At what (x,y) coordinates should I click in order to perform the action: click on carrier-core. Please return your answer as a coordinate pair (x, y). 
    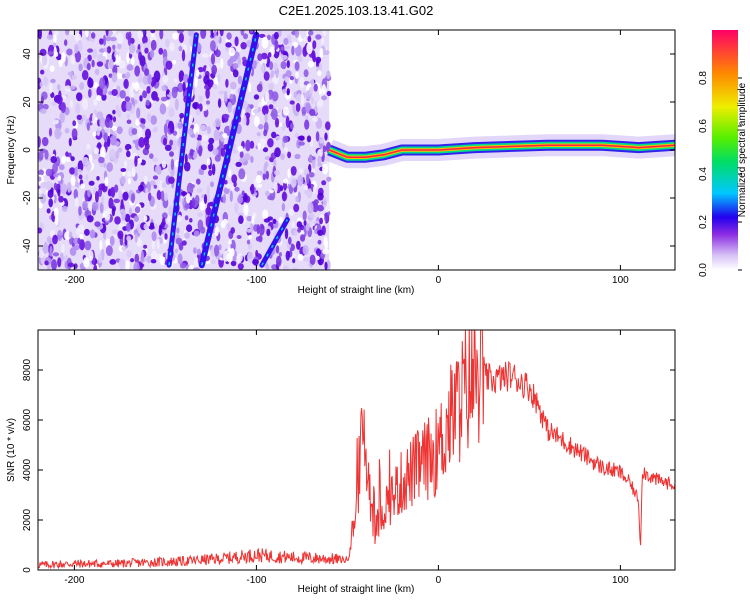
    Looking at the image, I should click on (501, 151).